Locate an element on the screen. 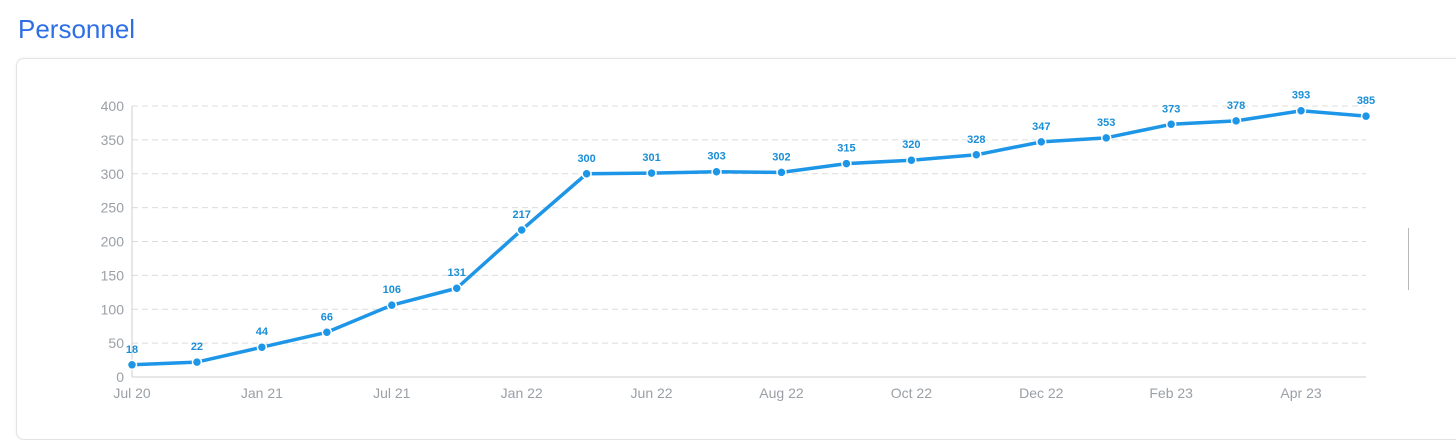 The height and width of the screenshot is (440, 1456). x-tick-label: Jan 22 is located at coordinates (522, 393).